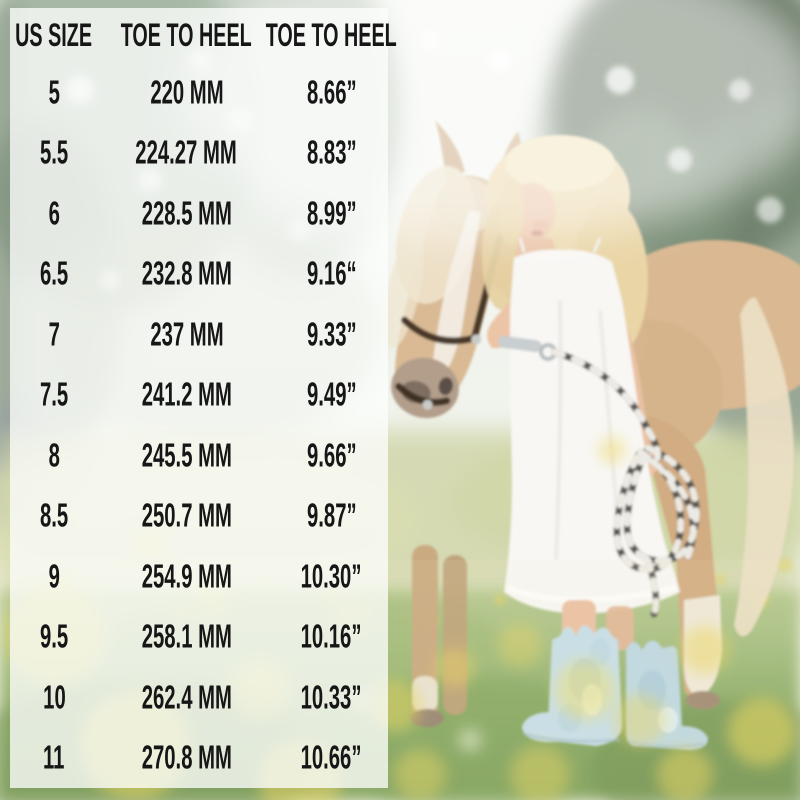  I want to click on us-size-value: 7.5, so click(54, 394).